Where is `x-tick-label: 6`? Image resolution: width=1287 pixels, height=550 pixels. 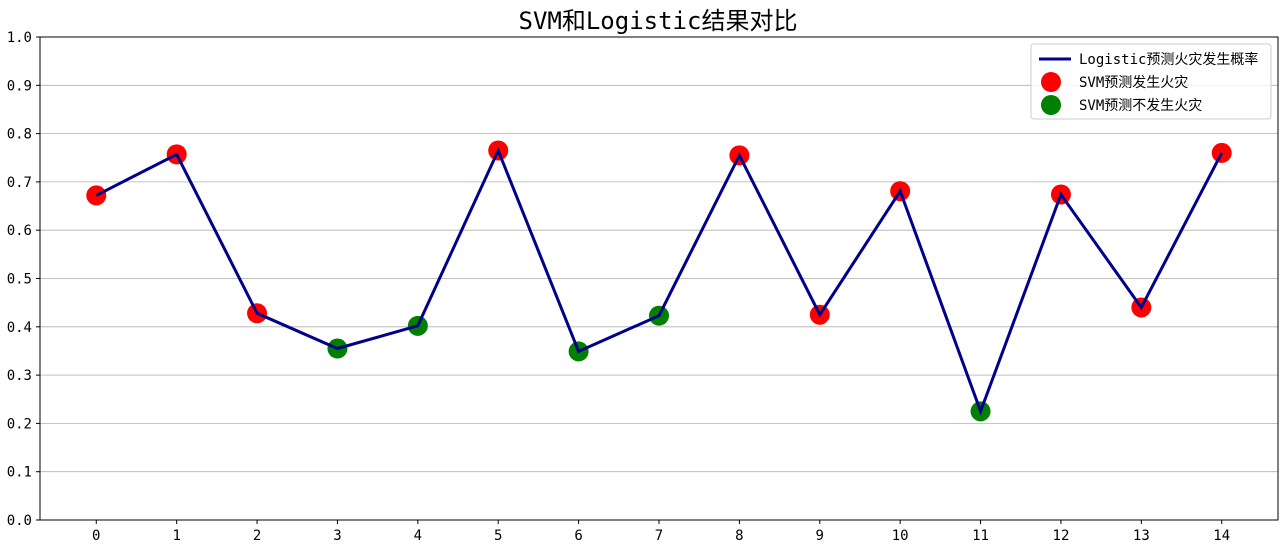
x-tick-label: 6 is located at coordinates (578, 536).